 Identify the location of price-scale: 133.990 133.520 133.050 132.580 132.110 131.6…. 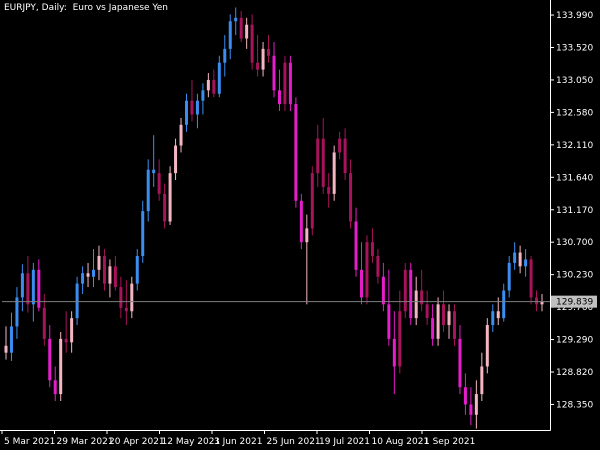
(571, 210).